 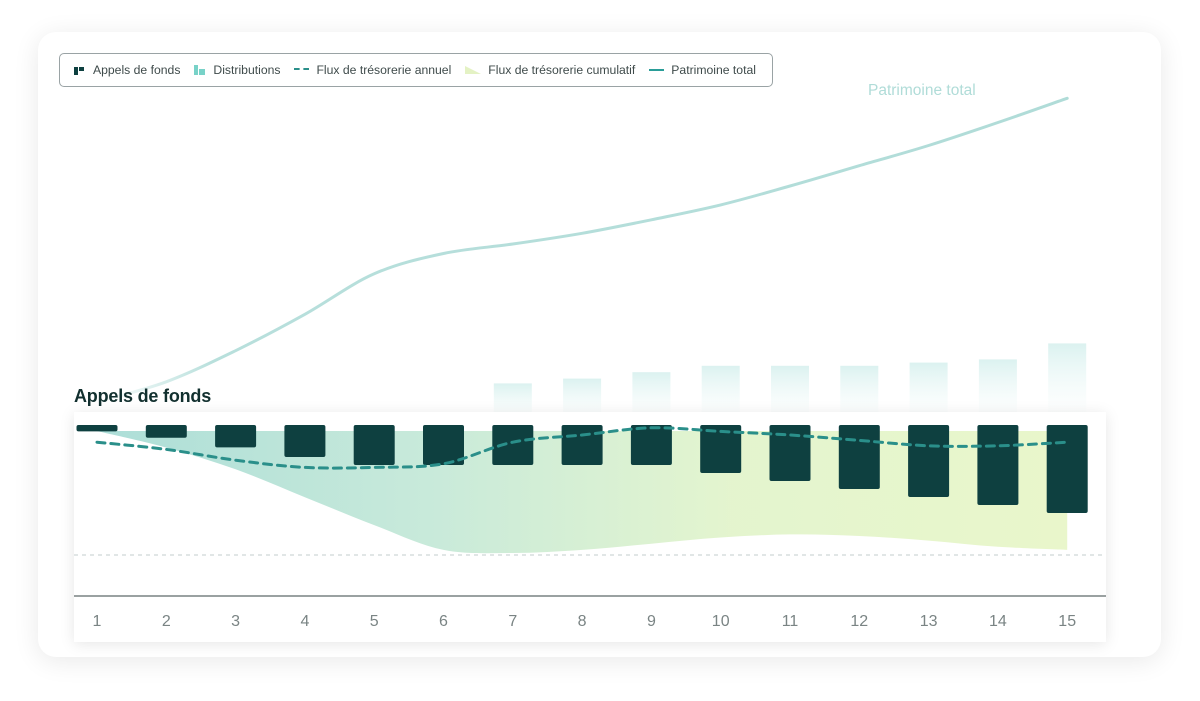 What do you see at coordinates (929, 621) in the screenshot?
I see `x-tick-13: 13` at bounding box center [929, 621].